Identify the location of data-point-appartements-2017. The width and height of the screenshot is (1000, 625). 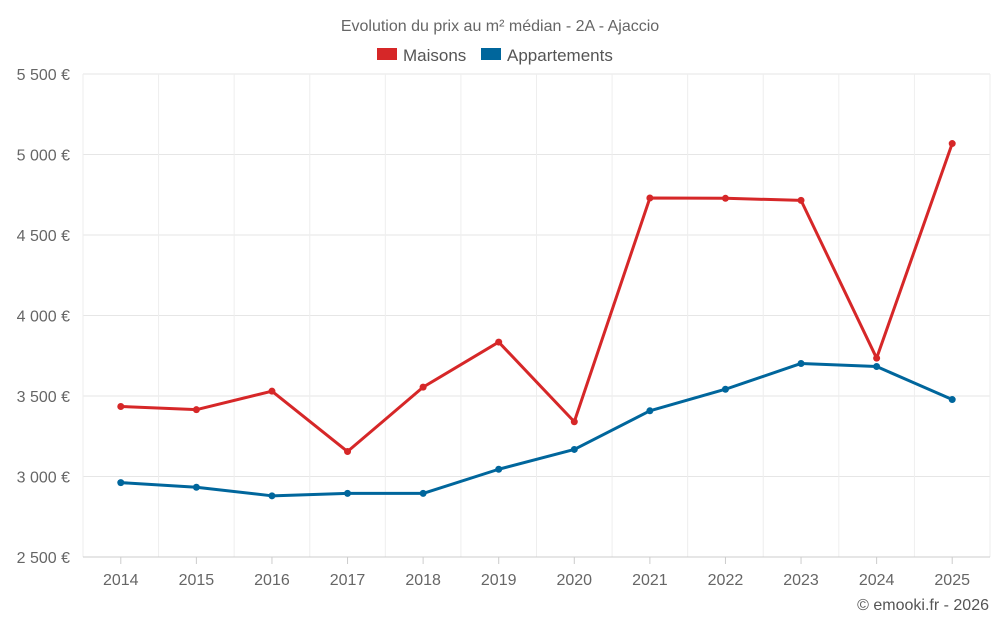
(348, 493).